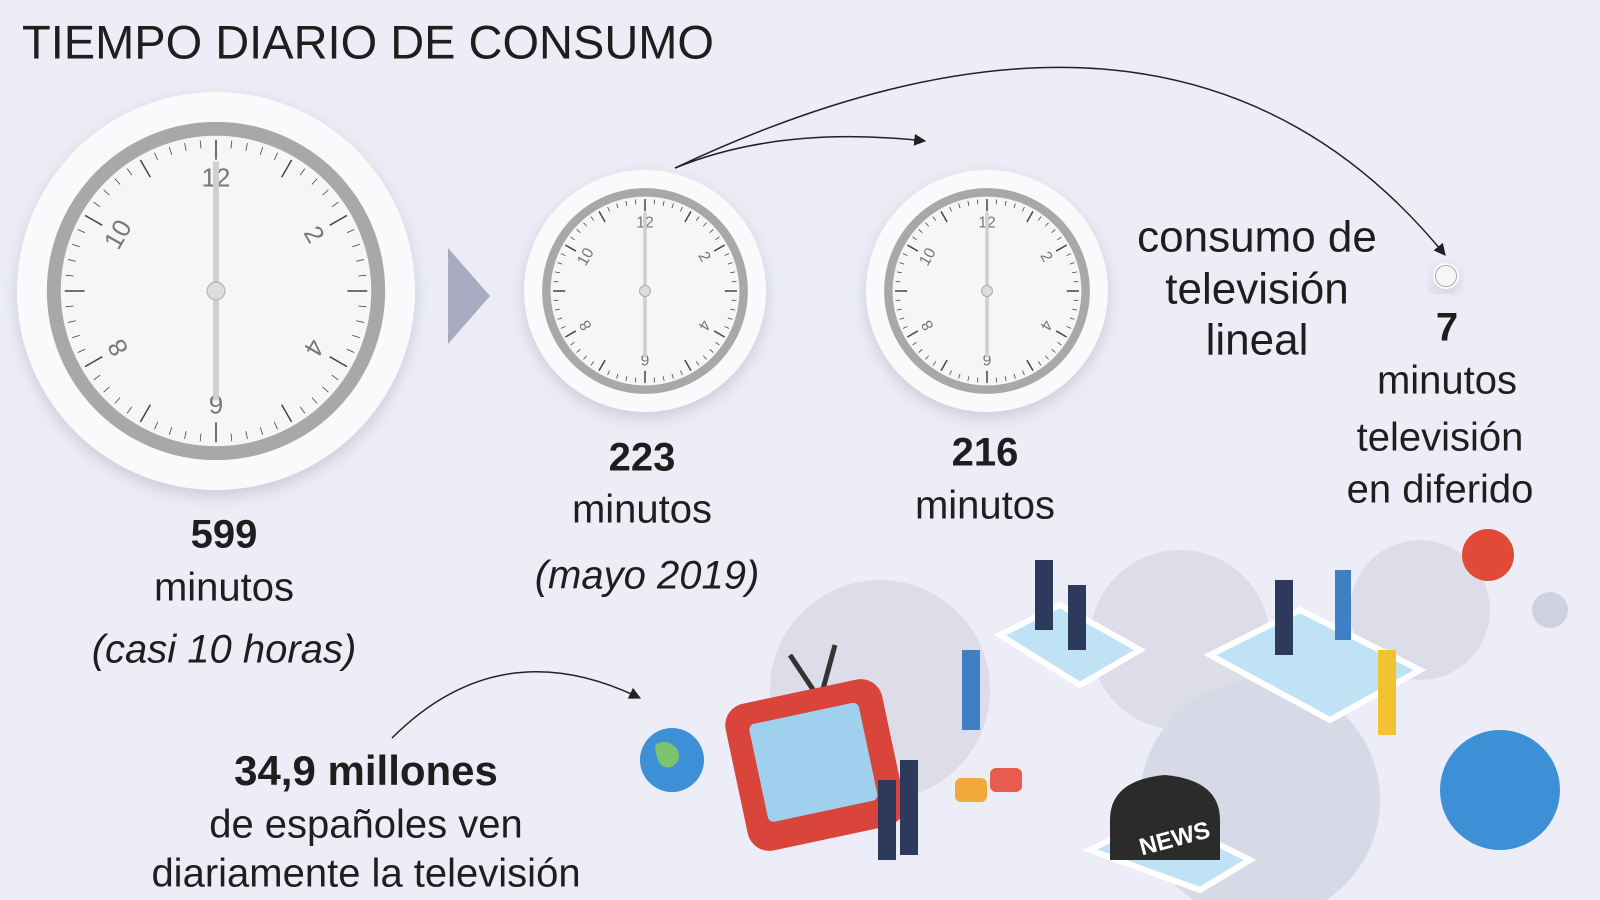  Describe the element at coordinates (815, 747) in the screenshot. I see `tv` at that location.